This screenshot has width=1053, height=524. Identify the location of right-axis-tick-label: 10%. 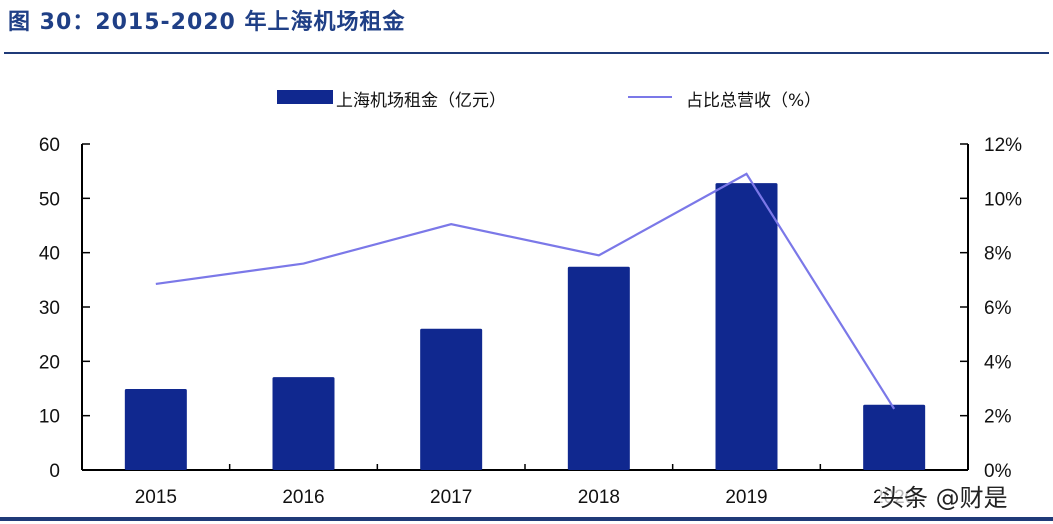
(1003, 199).